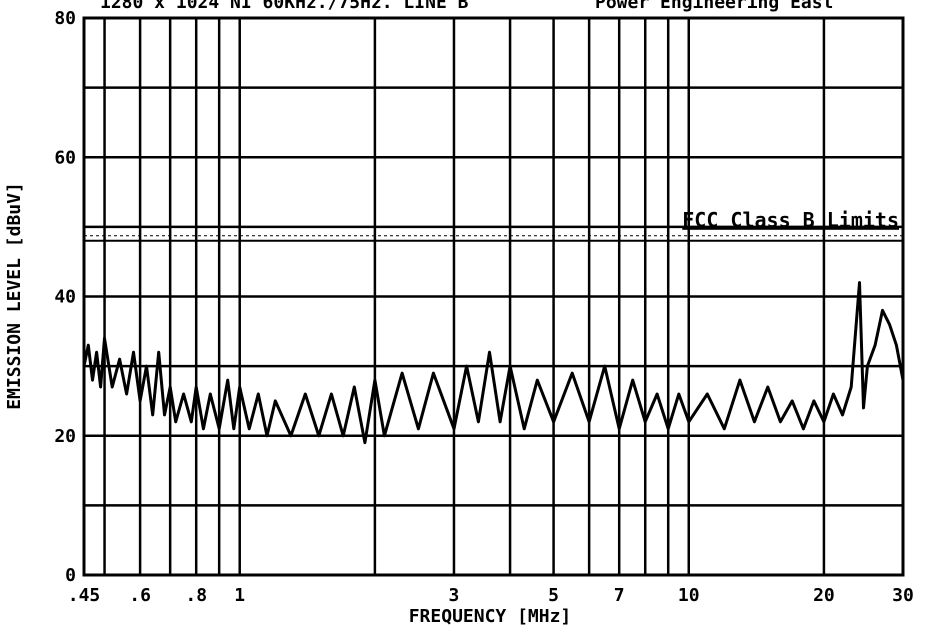 This screenshot has width=934, height=637. What do you see at coordinates (284, 6) in the screenshot?
I see `chart-title: 1280 x 1024 NI 60KHz./75Hz. LINE B` at bounding box center [284, 6].